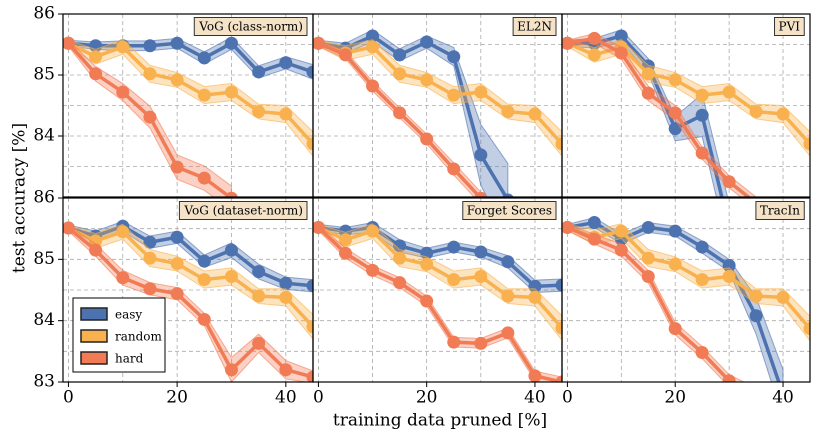 The width and height of the screenshot is (831, 439). Describe the element at coordinates (790, 27) in the screenshot. I see `panel-title: PVI` at that location.